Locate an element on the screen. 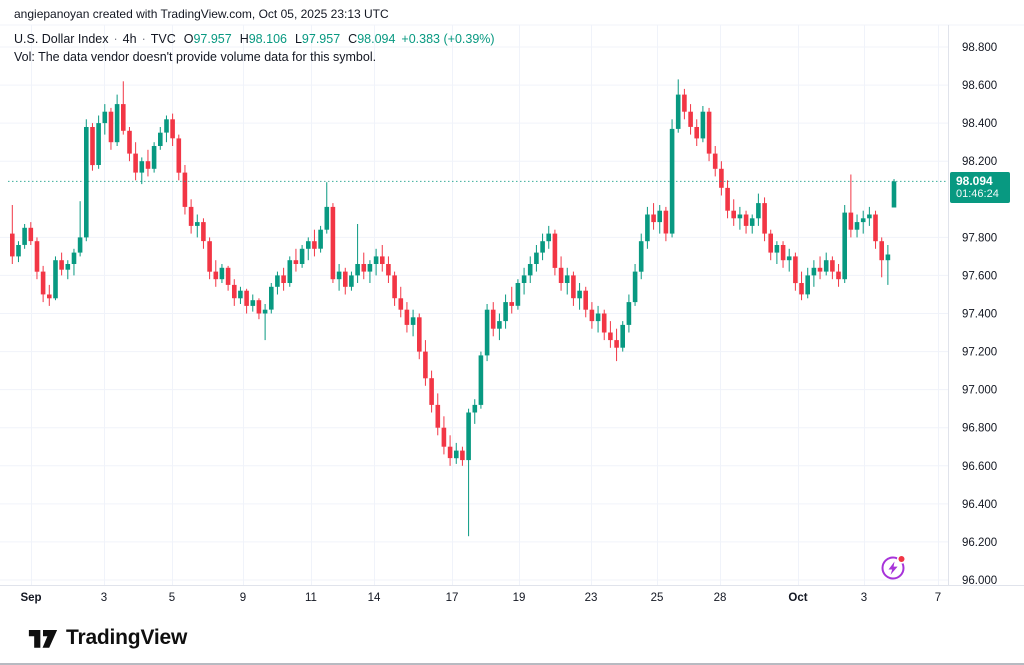  boost-button is located at coordinates (894, 567).